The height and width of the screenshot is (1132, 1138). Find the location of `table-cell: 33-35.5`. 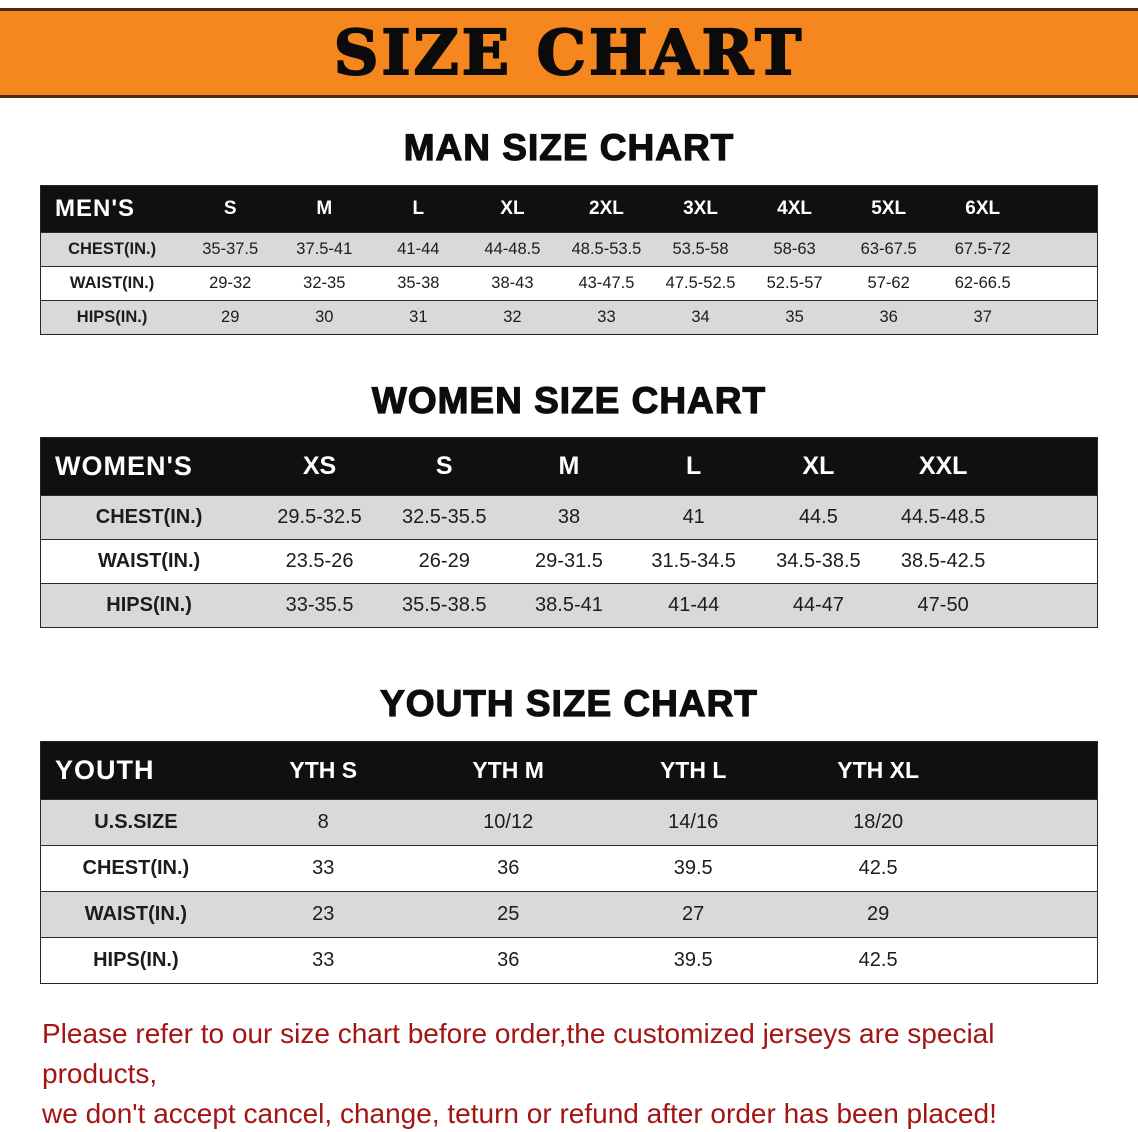

table-cell: 33-35.5 is located at coordinates (319, 605).